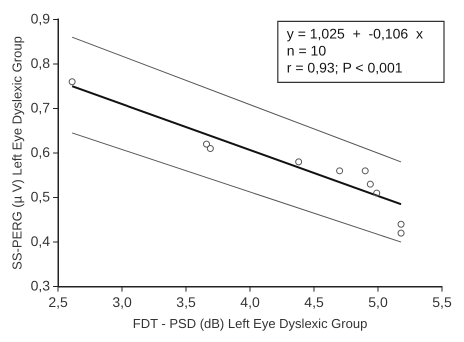 The image size is (464, 342). What do you see at coordinates (355, 33) in the screenshot?
I see `annotation: y = 1,025 + -0,106 x` at bounding box center [355, 33].